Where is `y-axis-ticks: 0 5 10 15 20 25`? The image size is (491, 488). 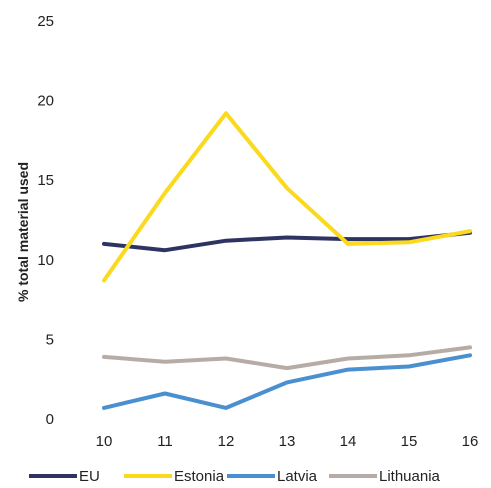
y-axis-ticks: 0 5 10 15 20 25 is located at coordinates (45, 220).